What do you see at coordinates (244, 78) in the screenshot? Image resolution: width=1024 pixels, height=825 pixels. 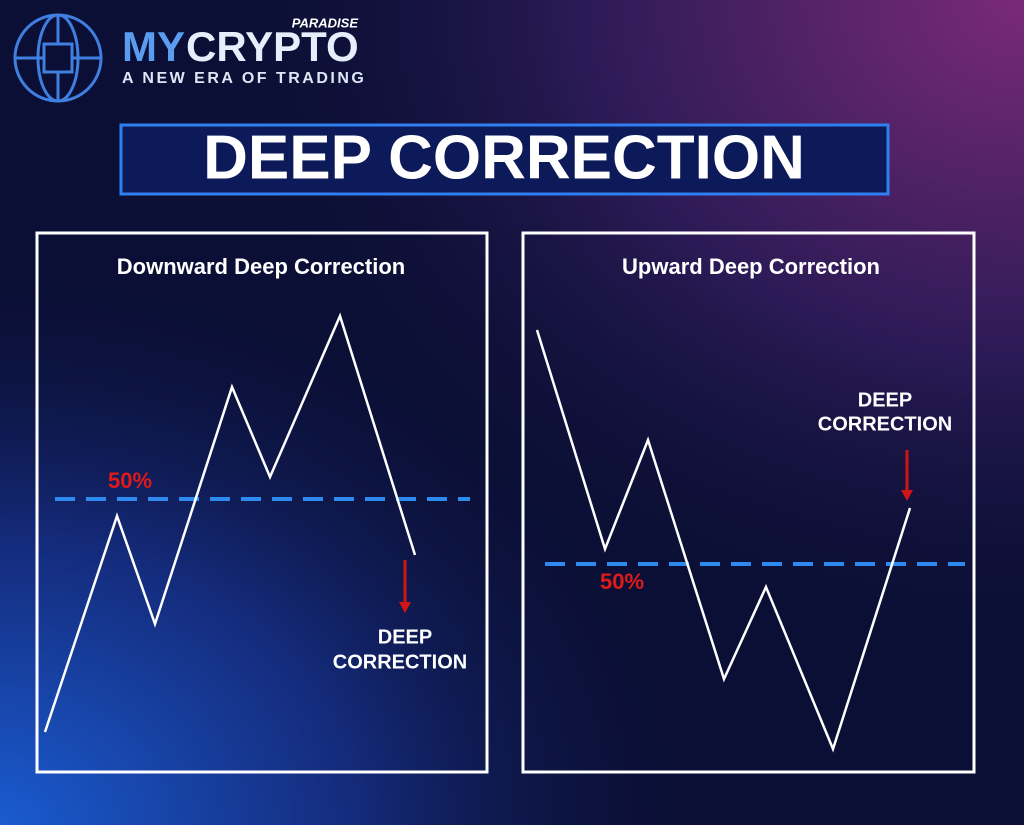 I see `tagline: A NEW ERA OF TRADING` at bounding box center [244, 78].